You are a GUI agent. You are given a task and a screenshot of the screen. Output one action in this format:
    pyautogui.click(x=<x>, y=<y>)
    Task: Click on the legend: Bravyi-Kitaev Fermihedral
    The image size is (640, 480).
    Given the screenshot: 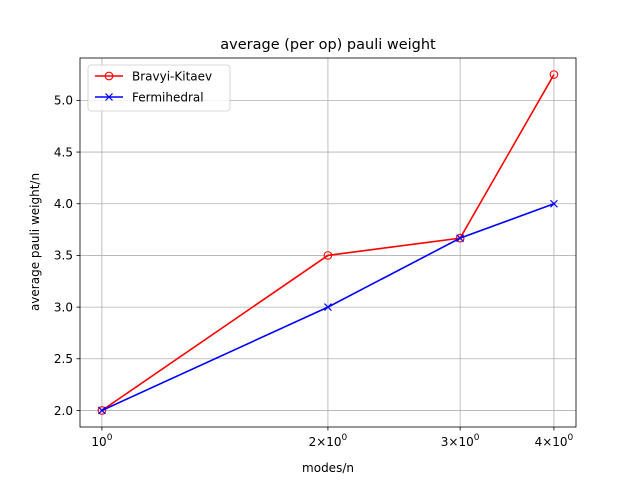 What is the action you would take?
    pyautogui.click(x=159, y=88)
    